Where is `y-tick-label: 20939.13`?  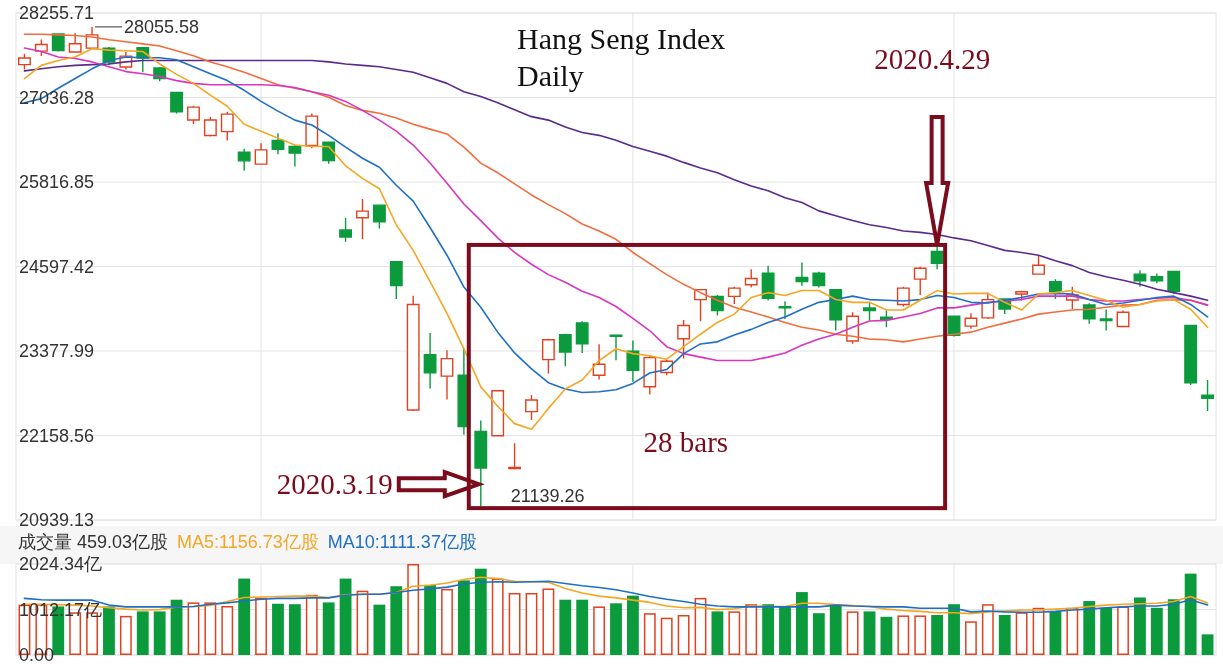 y-tick-label: 20939.13 is located at coordinates (57, 520).